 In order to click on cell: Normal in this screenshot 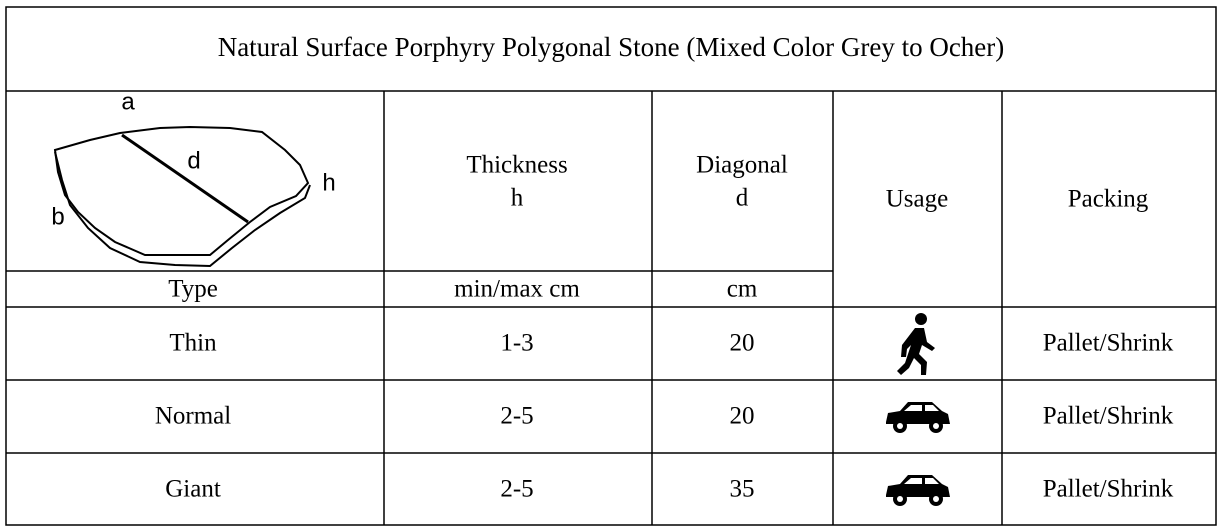, I will do `click(193, 416)`.